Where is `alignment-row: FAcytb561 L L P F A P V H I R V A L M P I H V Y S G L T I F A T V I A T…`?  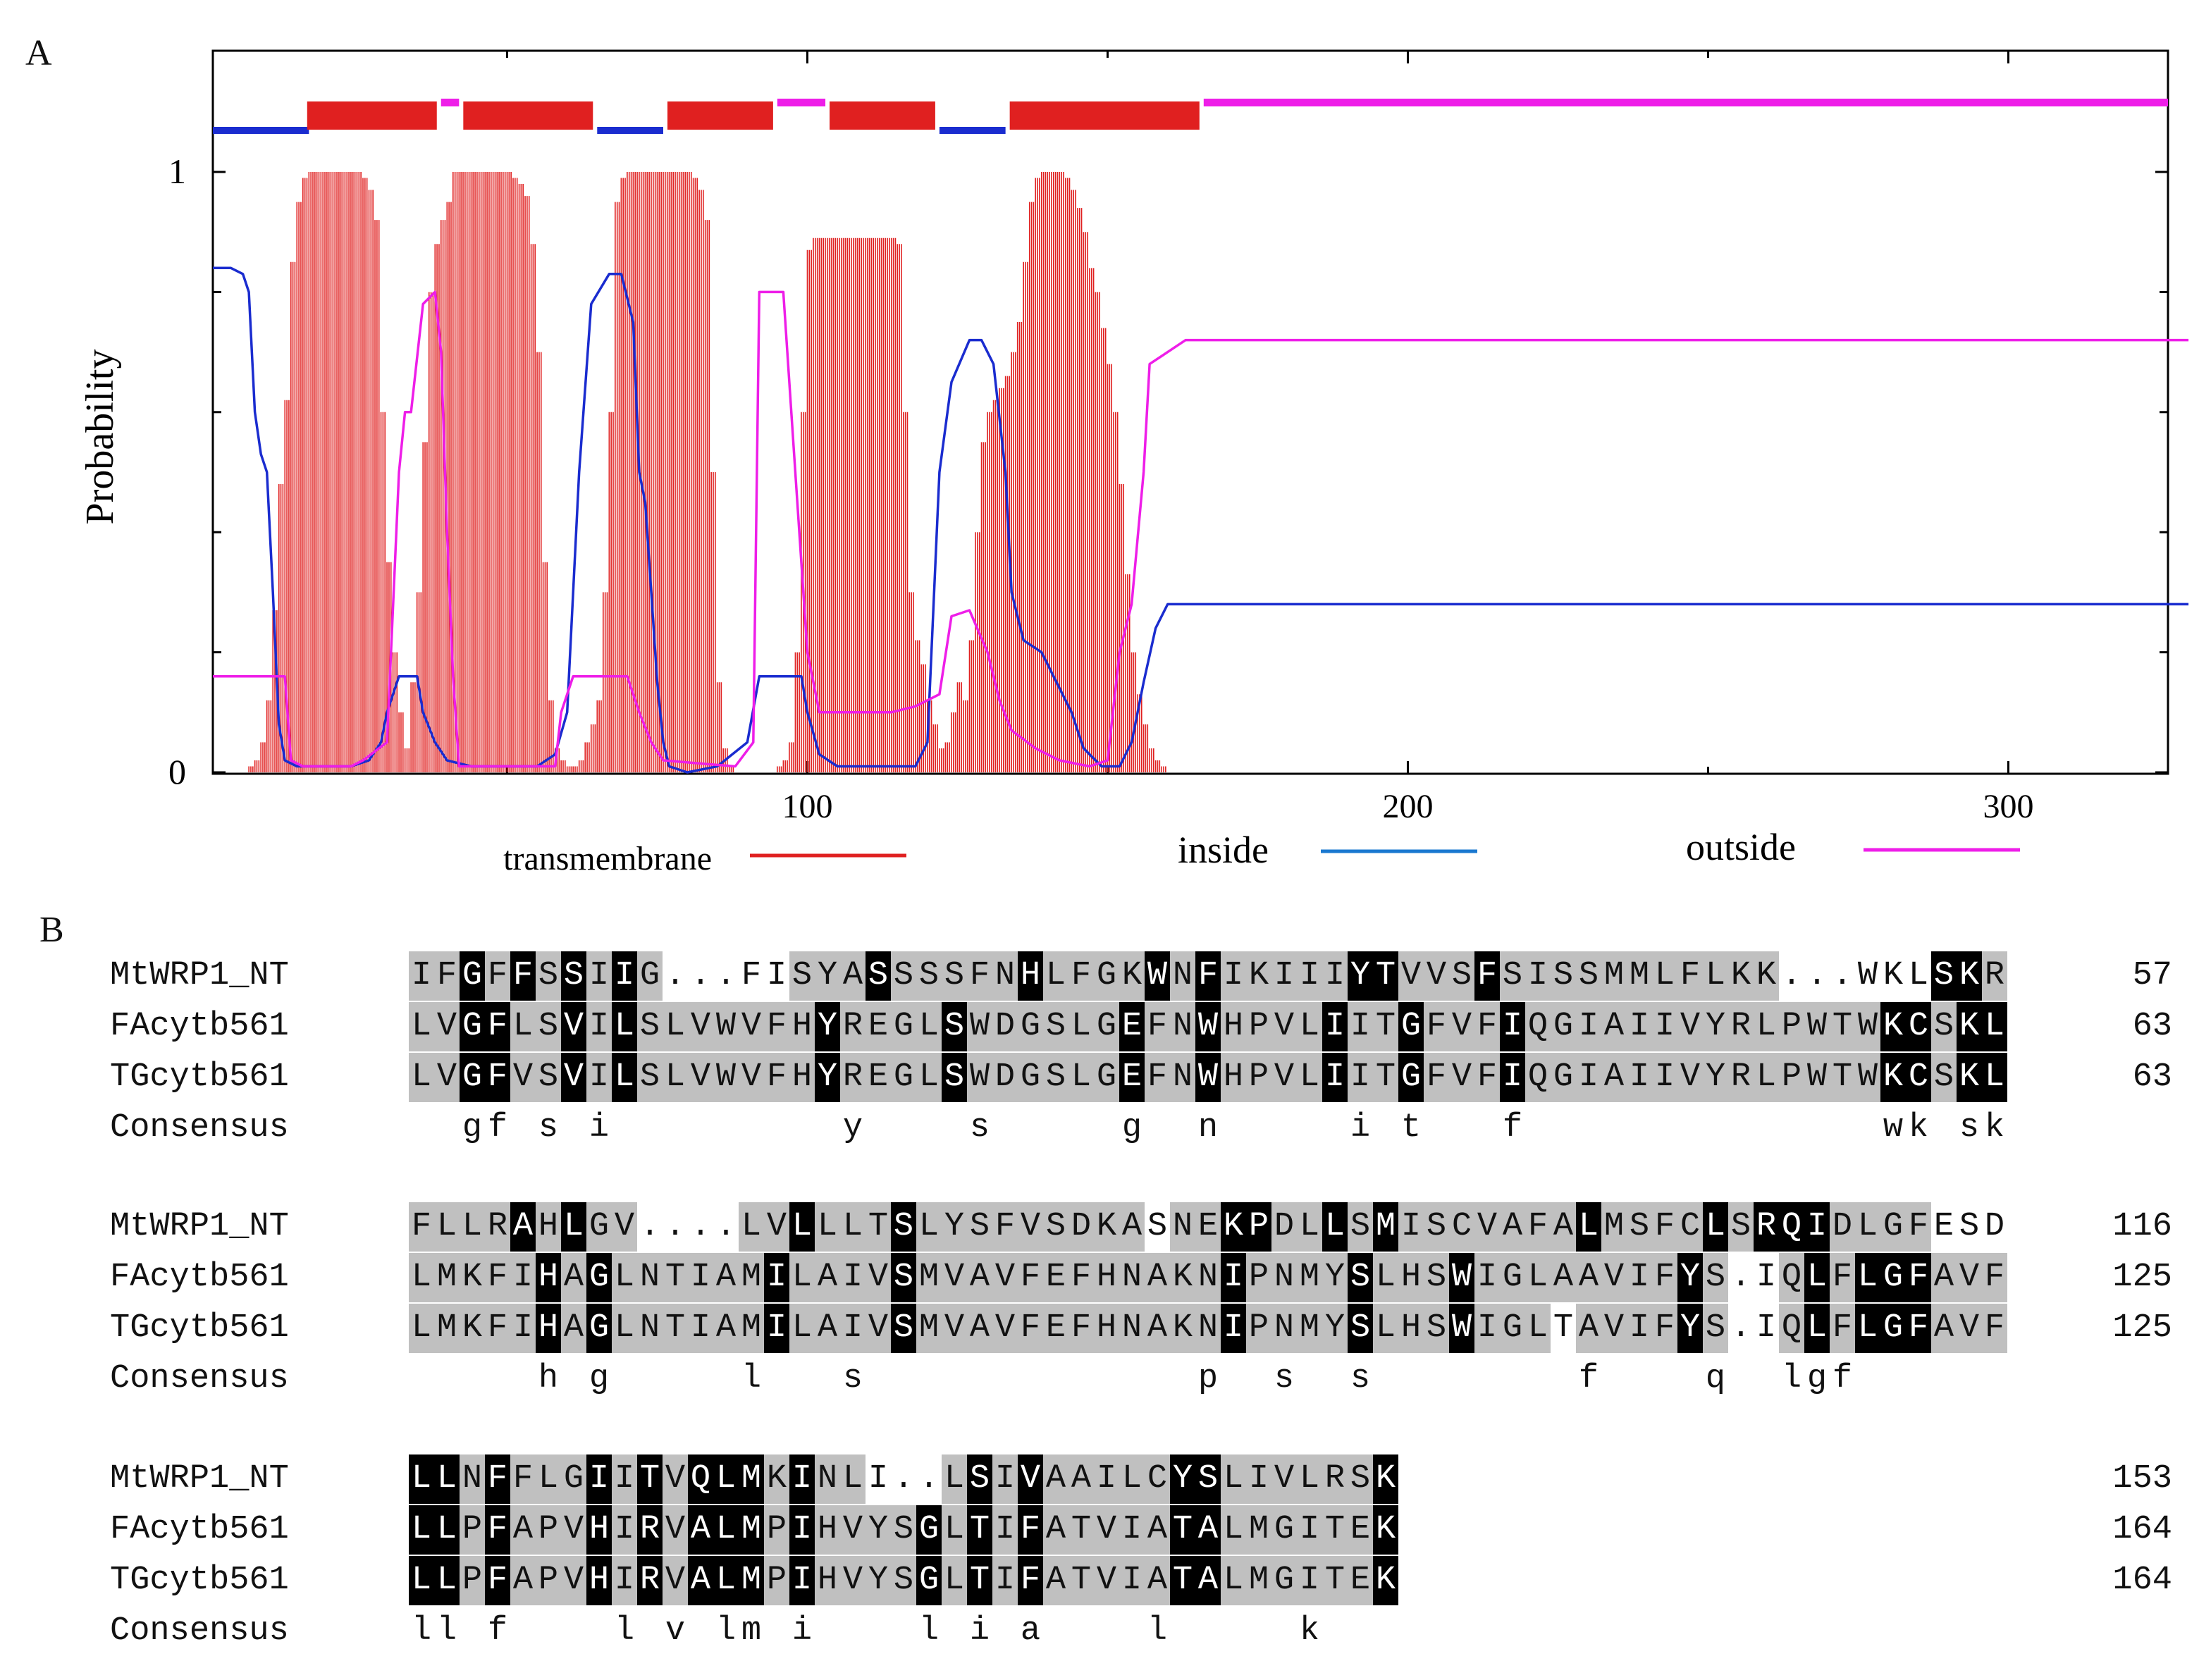
alignment-row: FAcytb561 L L P F A P V H I R V A L M P I H V Y S G L T I F A T V I A T… is located at coordinates (1099, 1530).